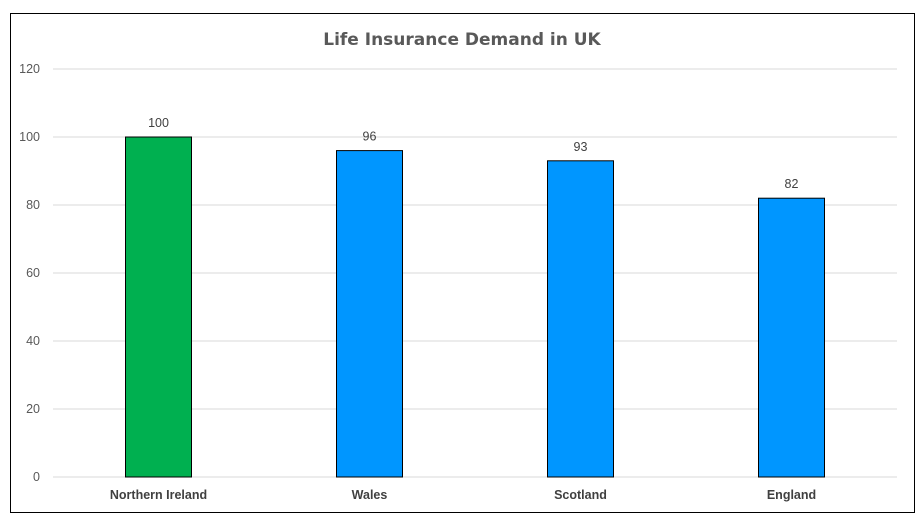 The height and width of the screenshot is (517, 919). I want to click on y-tick-label: 120, so click(29, 69).